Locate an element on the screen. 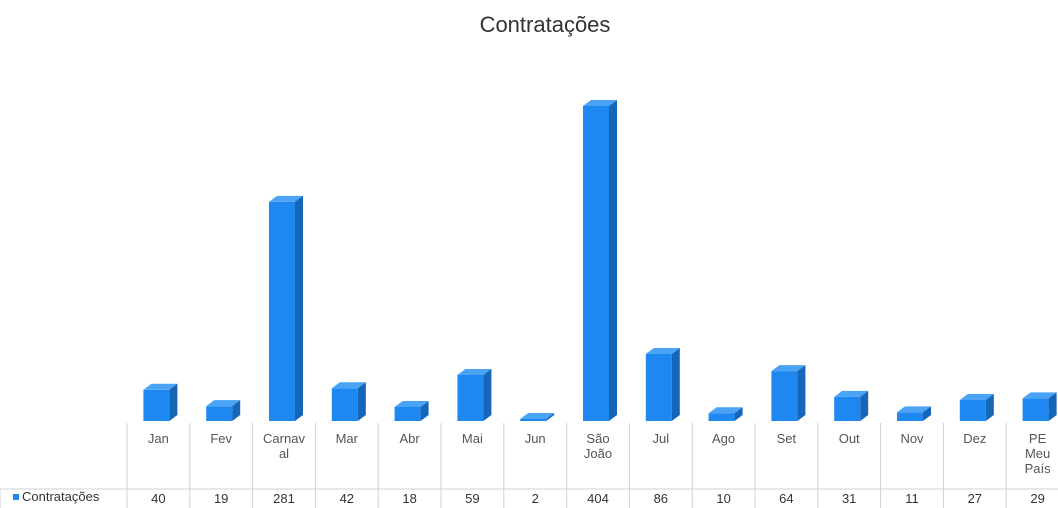 This screenshot has height=508, width=1058. bar-jan is located at coordinates (160, 402).